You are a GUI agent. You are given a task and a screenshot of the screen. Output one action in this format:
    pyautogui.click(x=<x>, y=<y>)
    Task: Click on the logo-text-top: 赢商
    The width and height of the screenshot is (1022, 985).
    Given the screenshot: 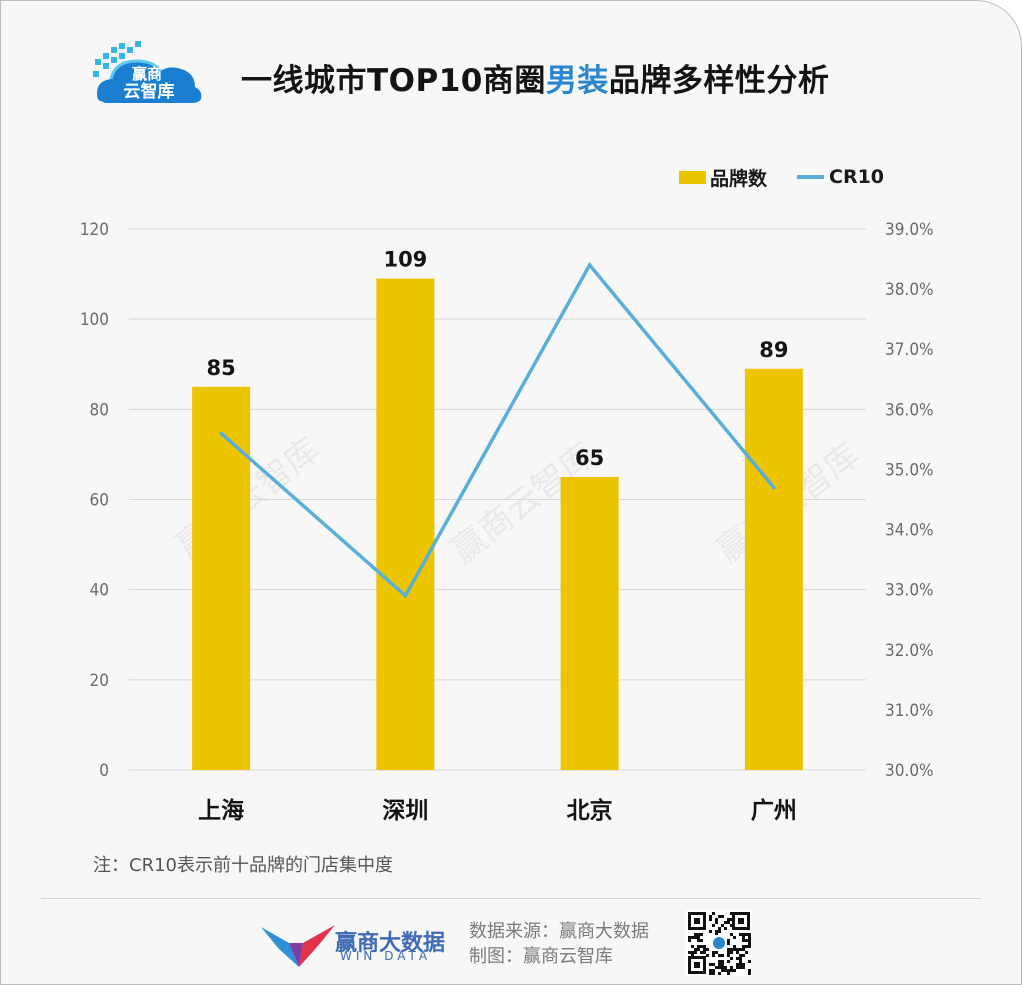 What is the action you would take?
    pyautogui.click(x=147, y=74)
    